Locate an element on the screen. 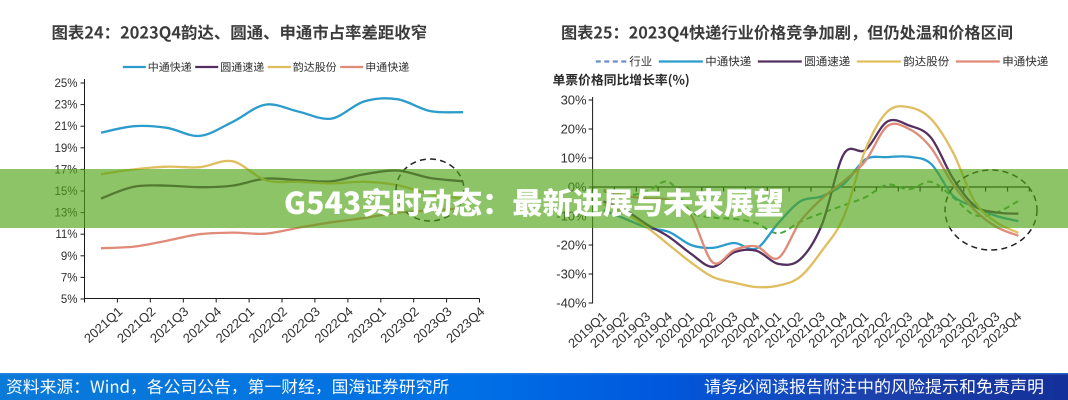 The width and height of the screenshot is (1068, 400). svg-text: 9% is located at coordinates (69, 257).